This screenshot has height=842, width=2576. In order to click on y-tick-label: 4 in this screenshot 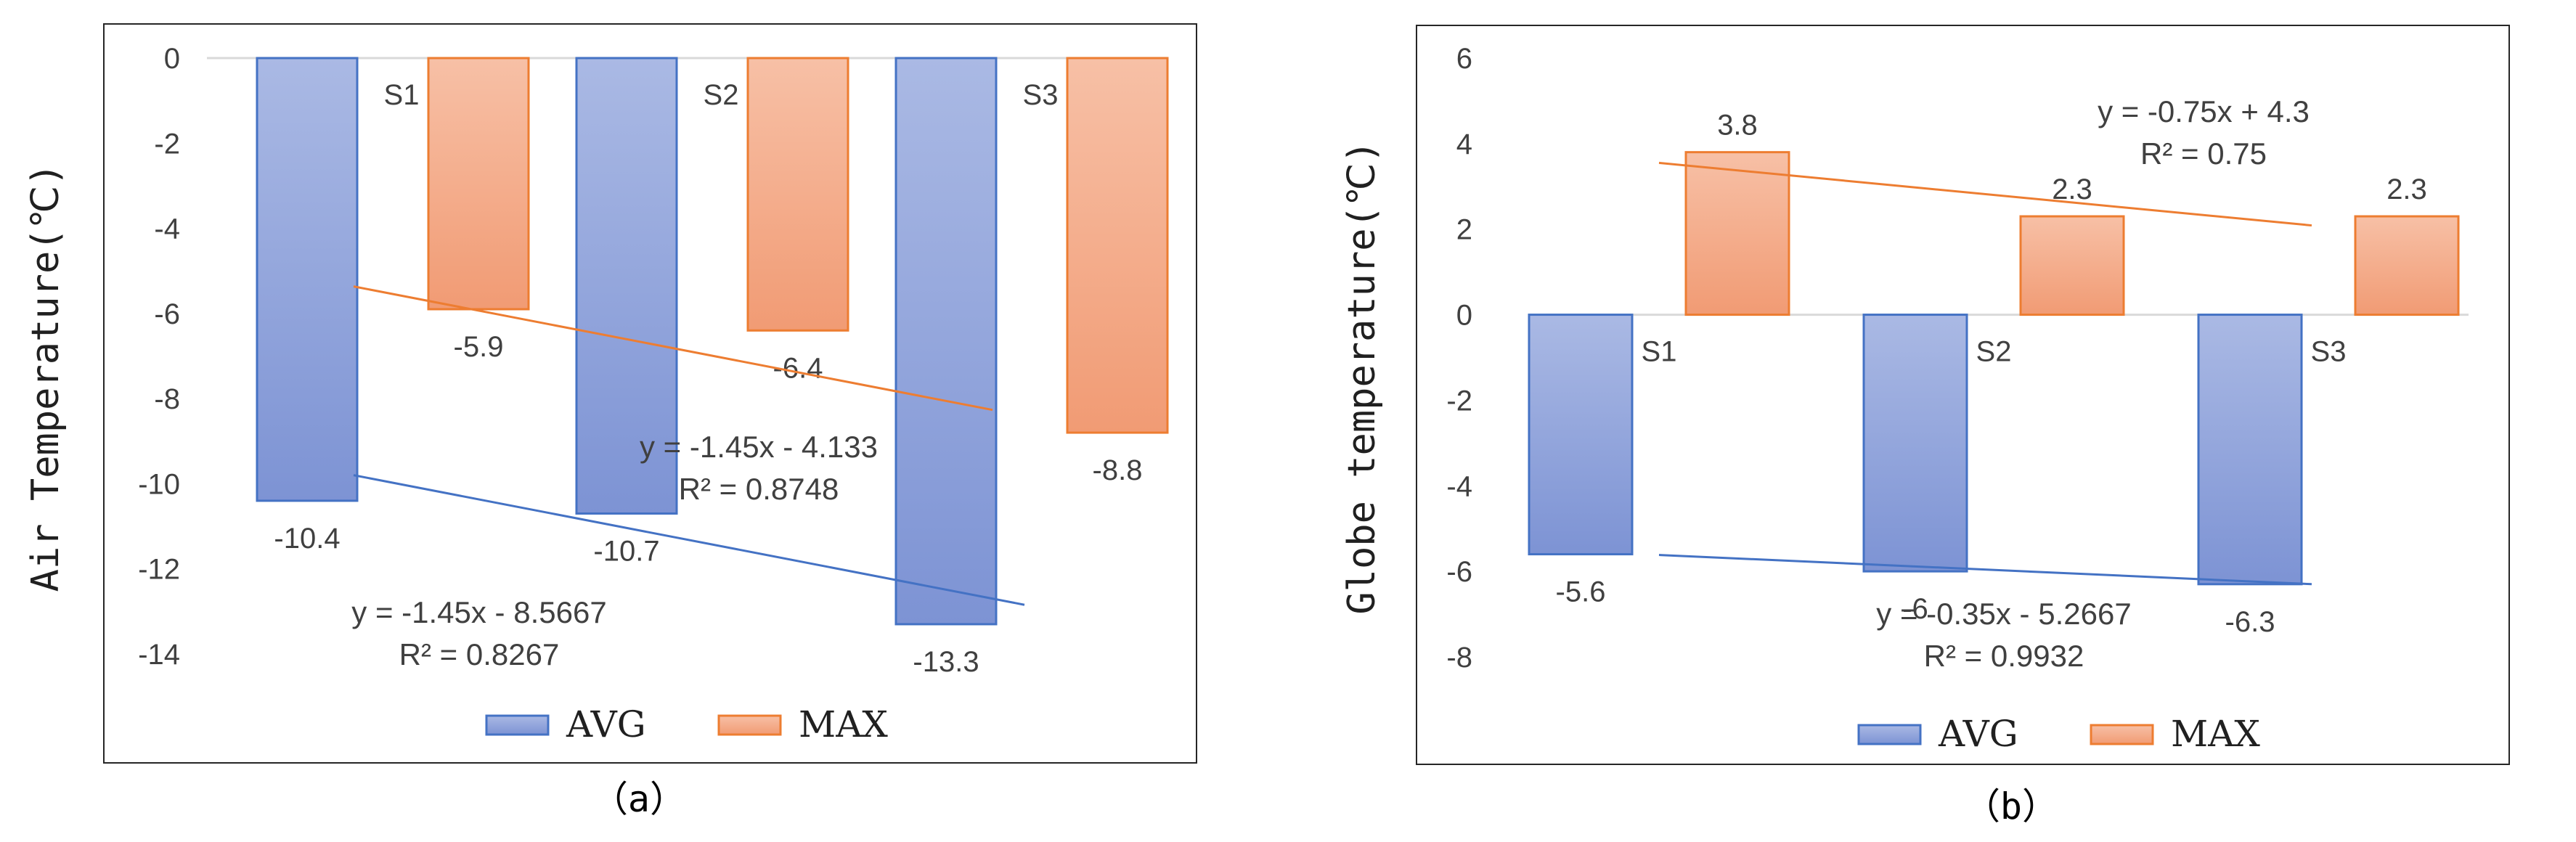, I will do `click(1464, 144)`.